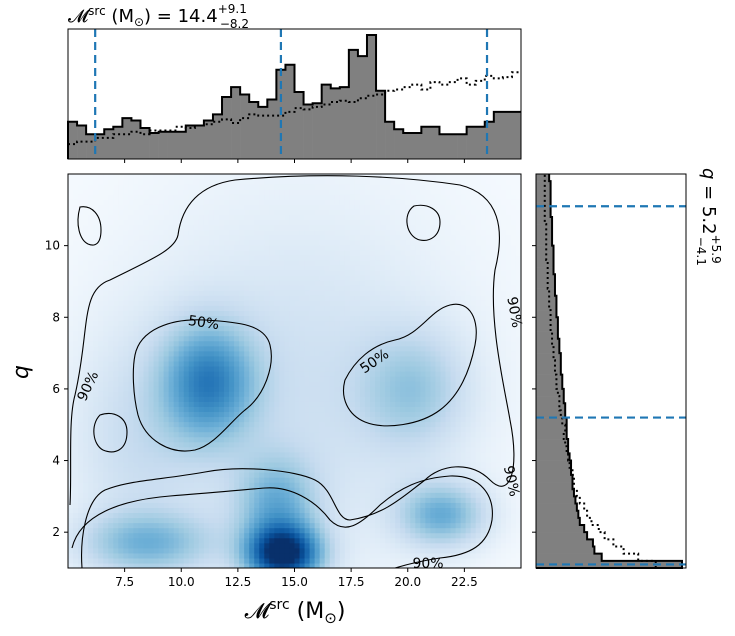 The image size is (735, 636). I want to click on top-hist-bar, so click(308, 131).